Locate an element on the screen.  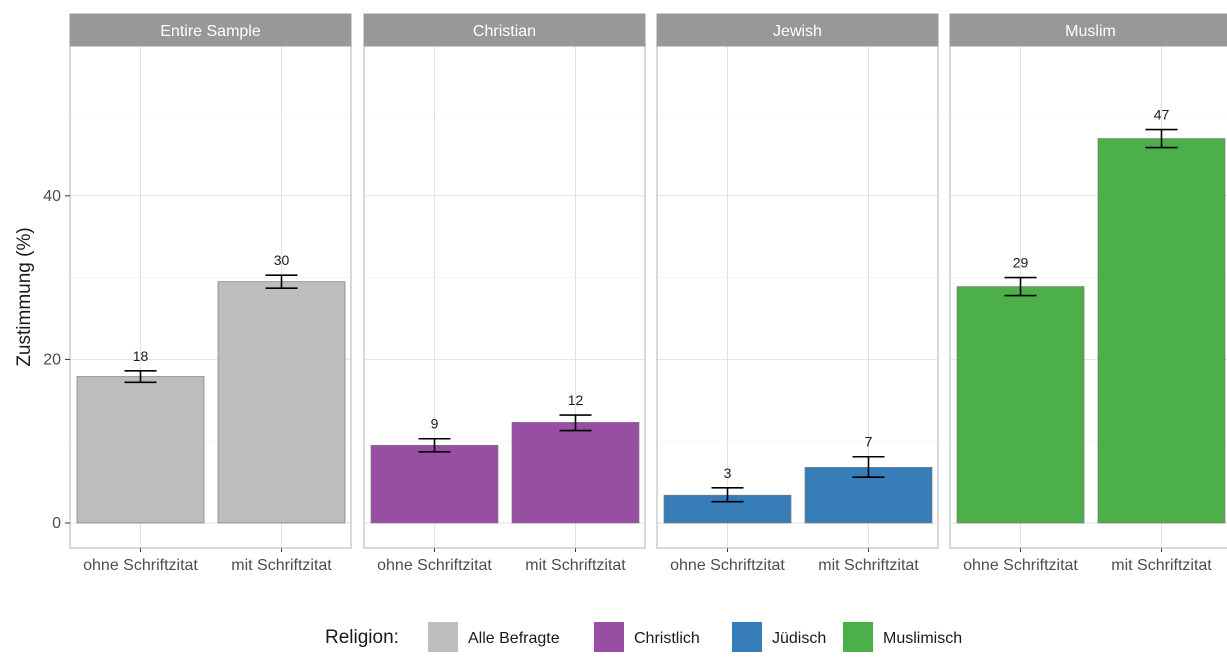
data-label: 30 is located at coordinates (282, 260).